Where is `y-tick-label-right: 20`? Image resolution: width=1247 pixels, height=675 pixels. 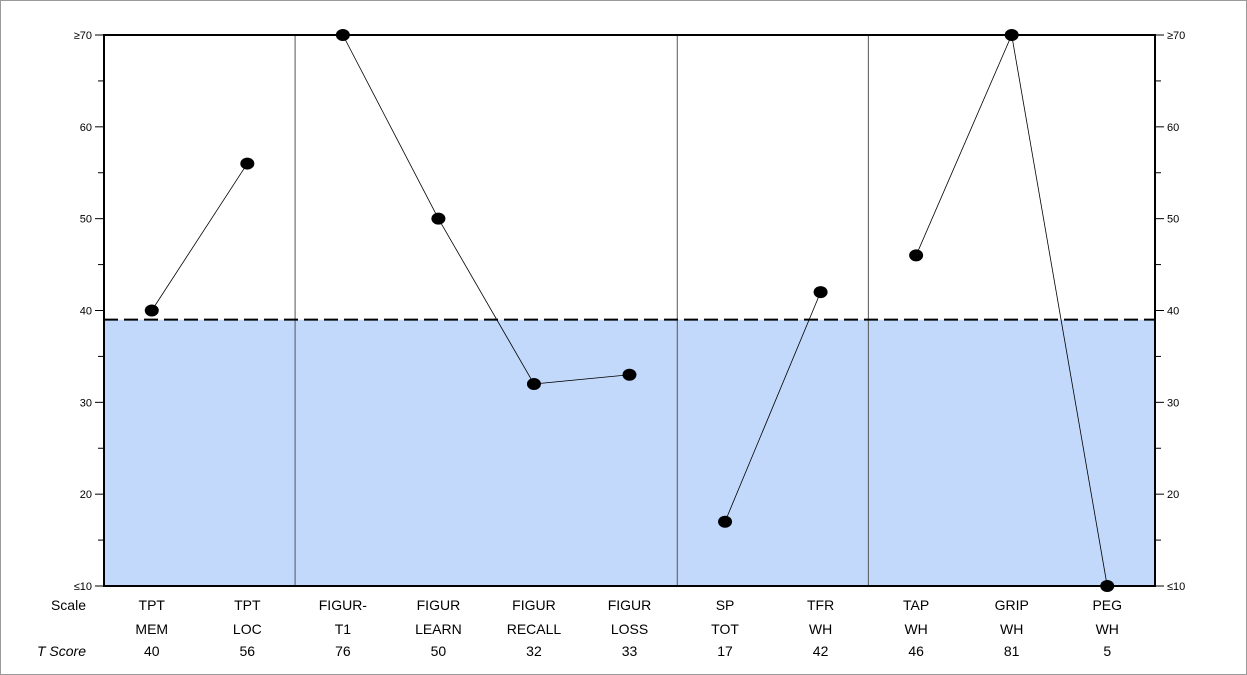
y-tick-label-right: 20 is located at coordinates (1173, 495).